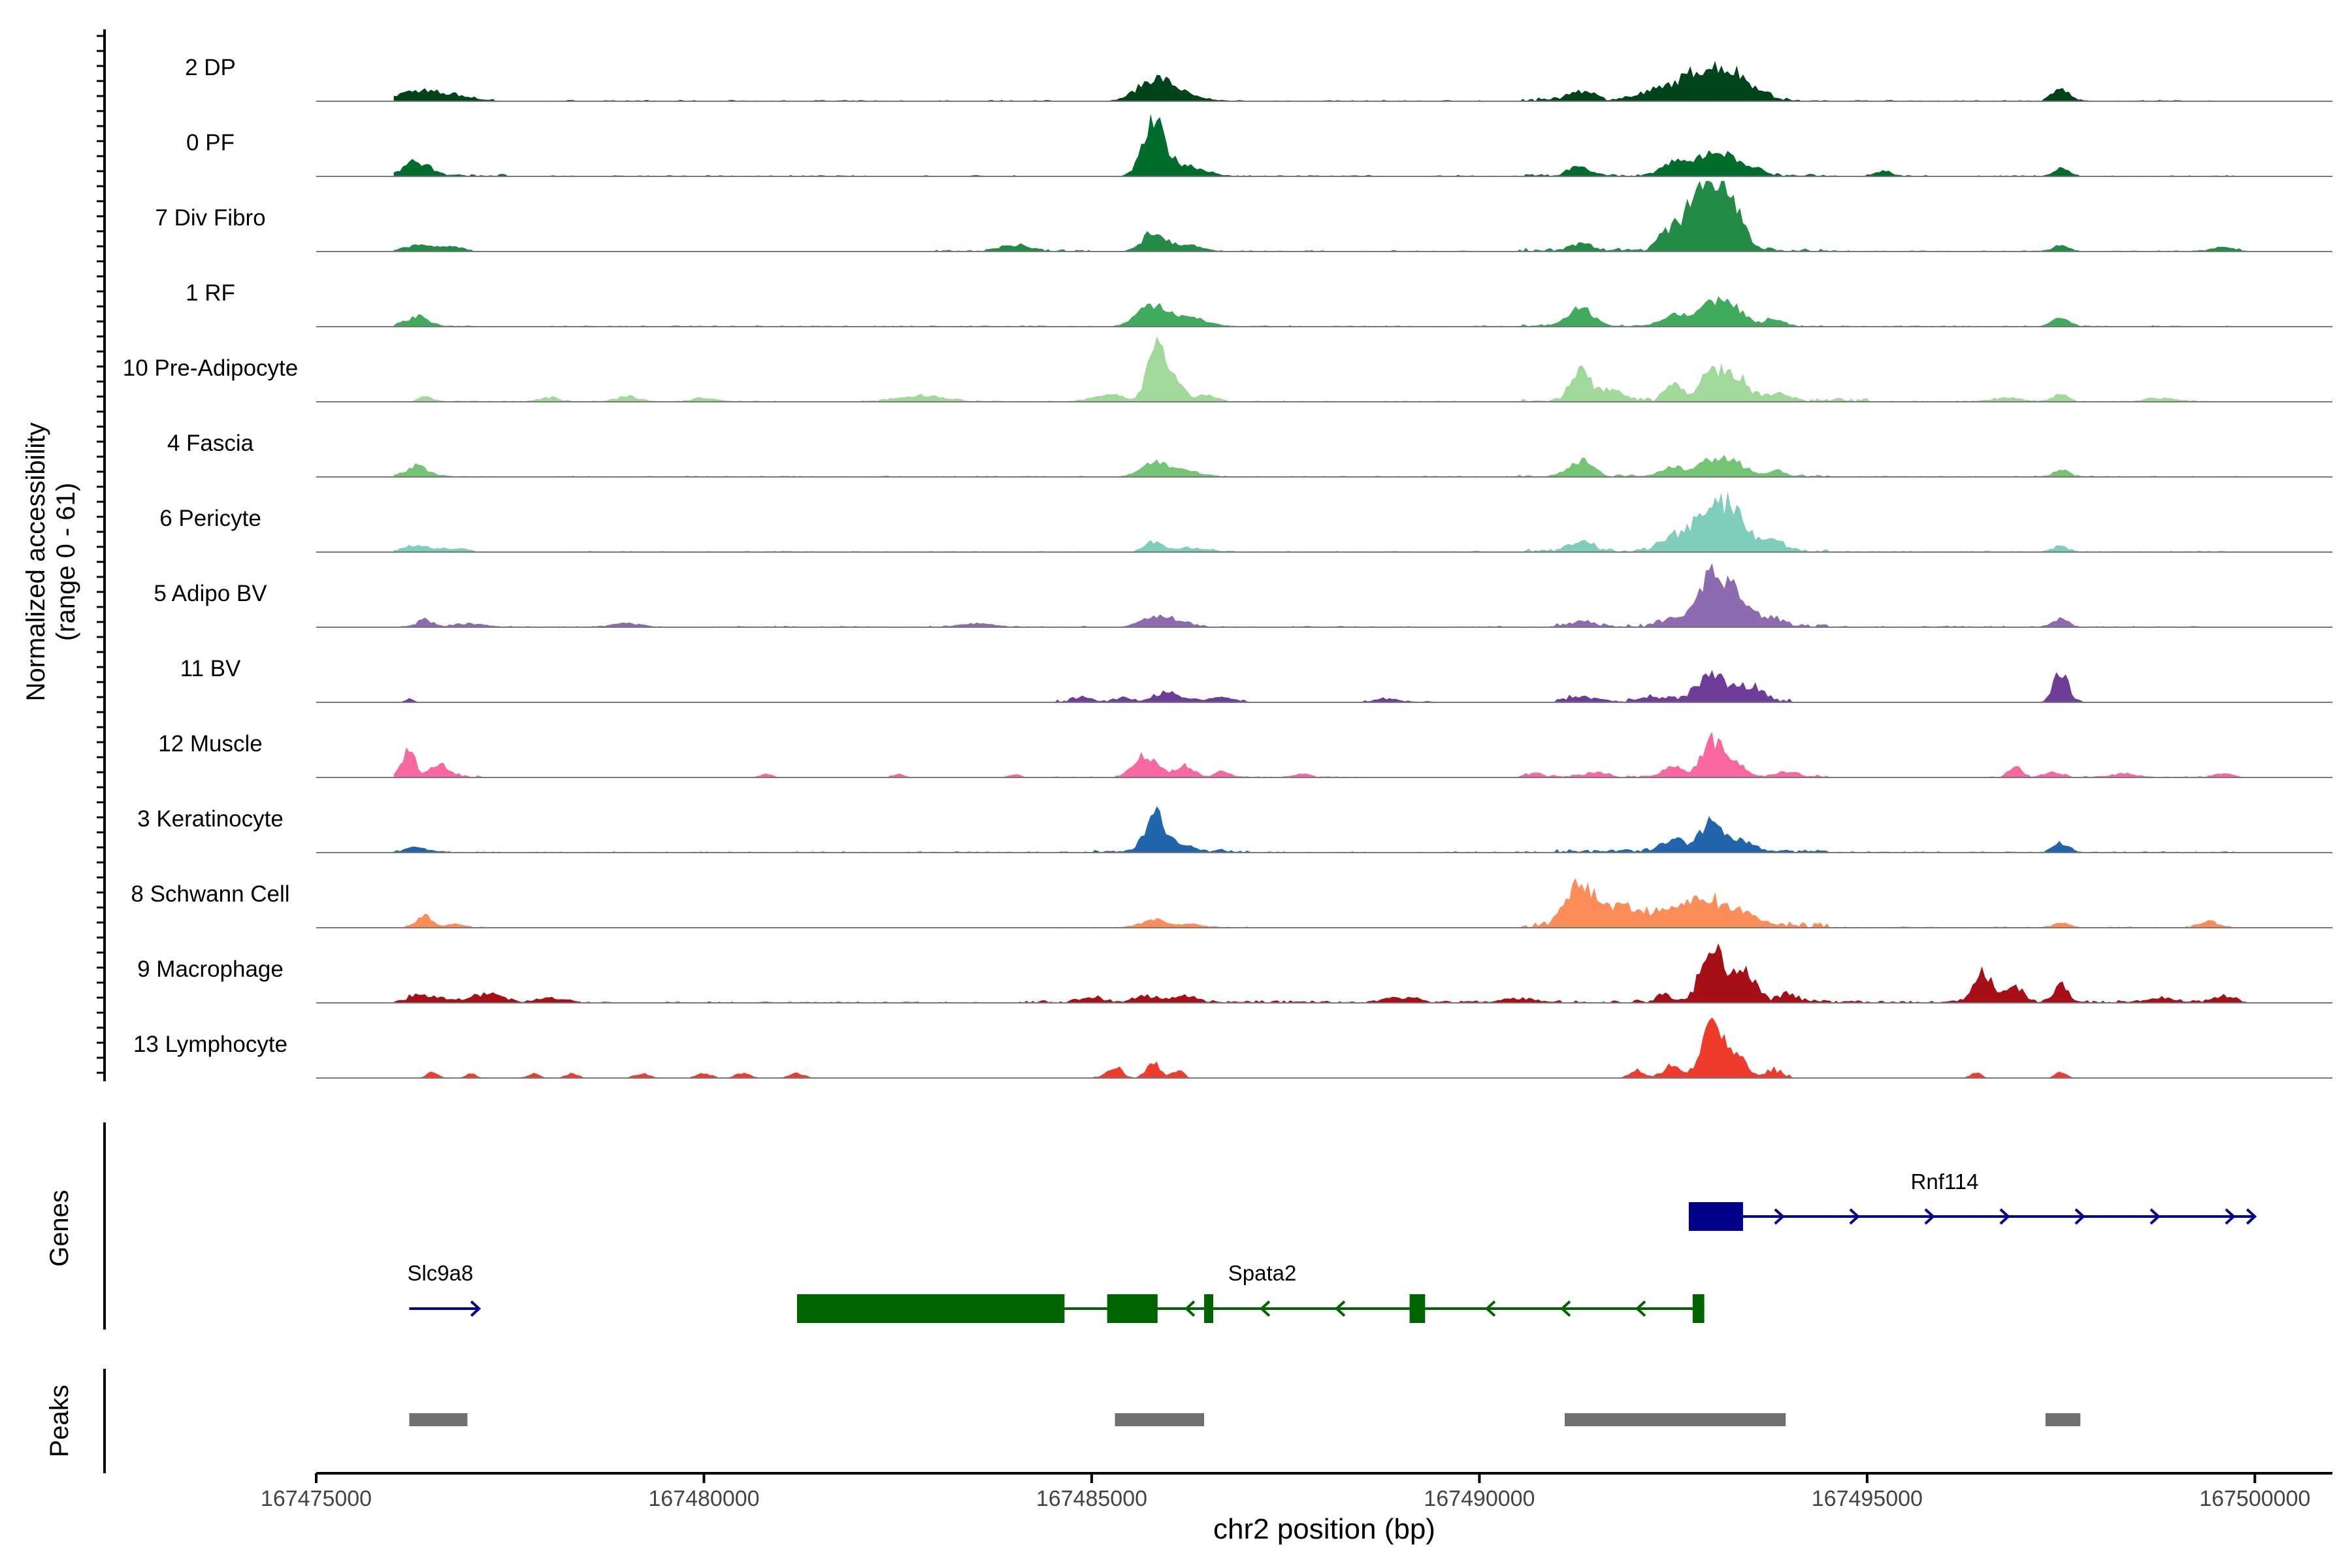 Image resolution: width=2352 pixels, height=1568 pixels. Describe the element at coordinates (210, 819) in the screenshot. I see `track-label: 3 Keratinocyte` at that location.